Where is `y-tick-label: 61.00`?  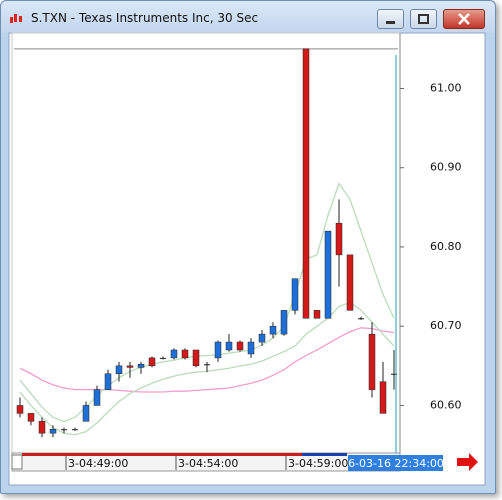
y-tick-label: 61.00 is located at coordinates (446, 87).